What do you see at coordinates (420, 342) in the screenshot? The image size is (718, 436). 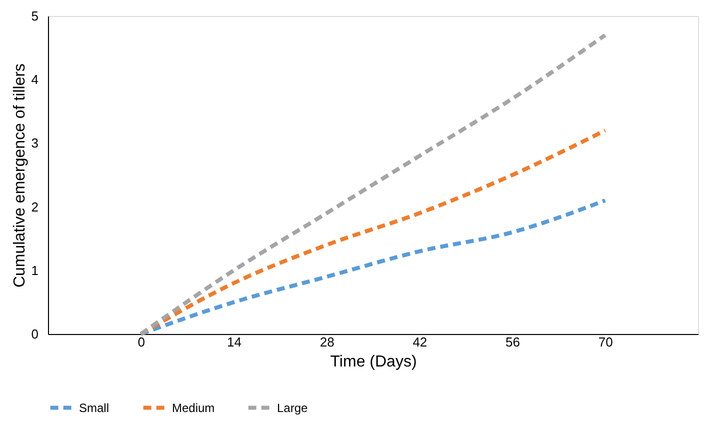 I see `x-tick-label: 42` at bounding box center [420, 342].